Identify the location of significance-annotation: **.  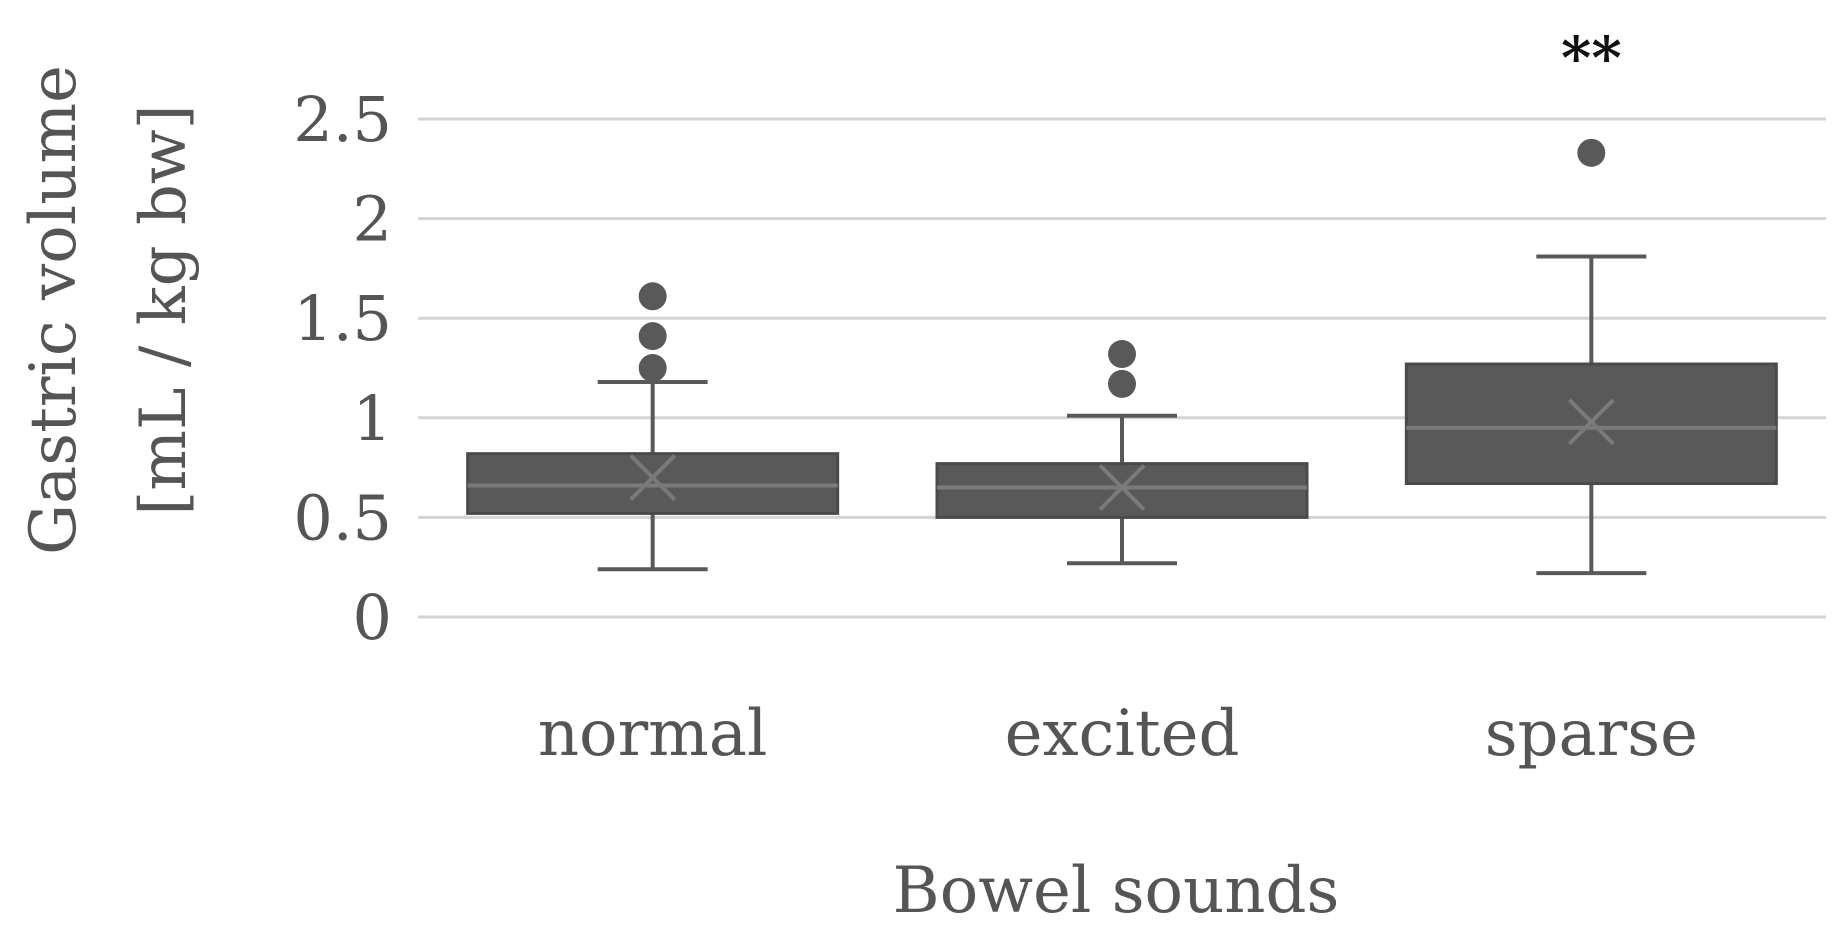
(1591, 58).